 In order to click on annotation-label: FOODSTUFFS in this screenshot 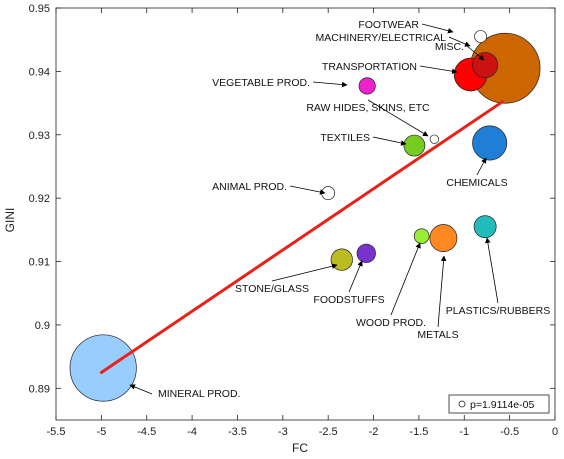, I will do `click(348, 300)`.